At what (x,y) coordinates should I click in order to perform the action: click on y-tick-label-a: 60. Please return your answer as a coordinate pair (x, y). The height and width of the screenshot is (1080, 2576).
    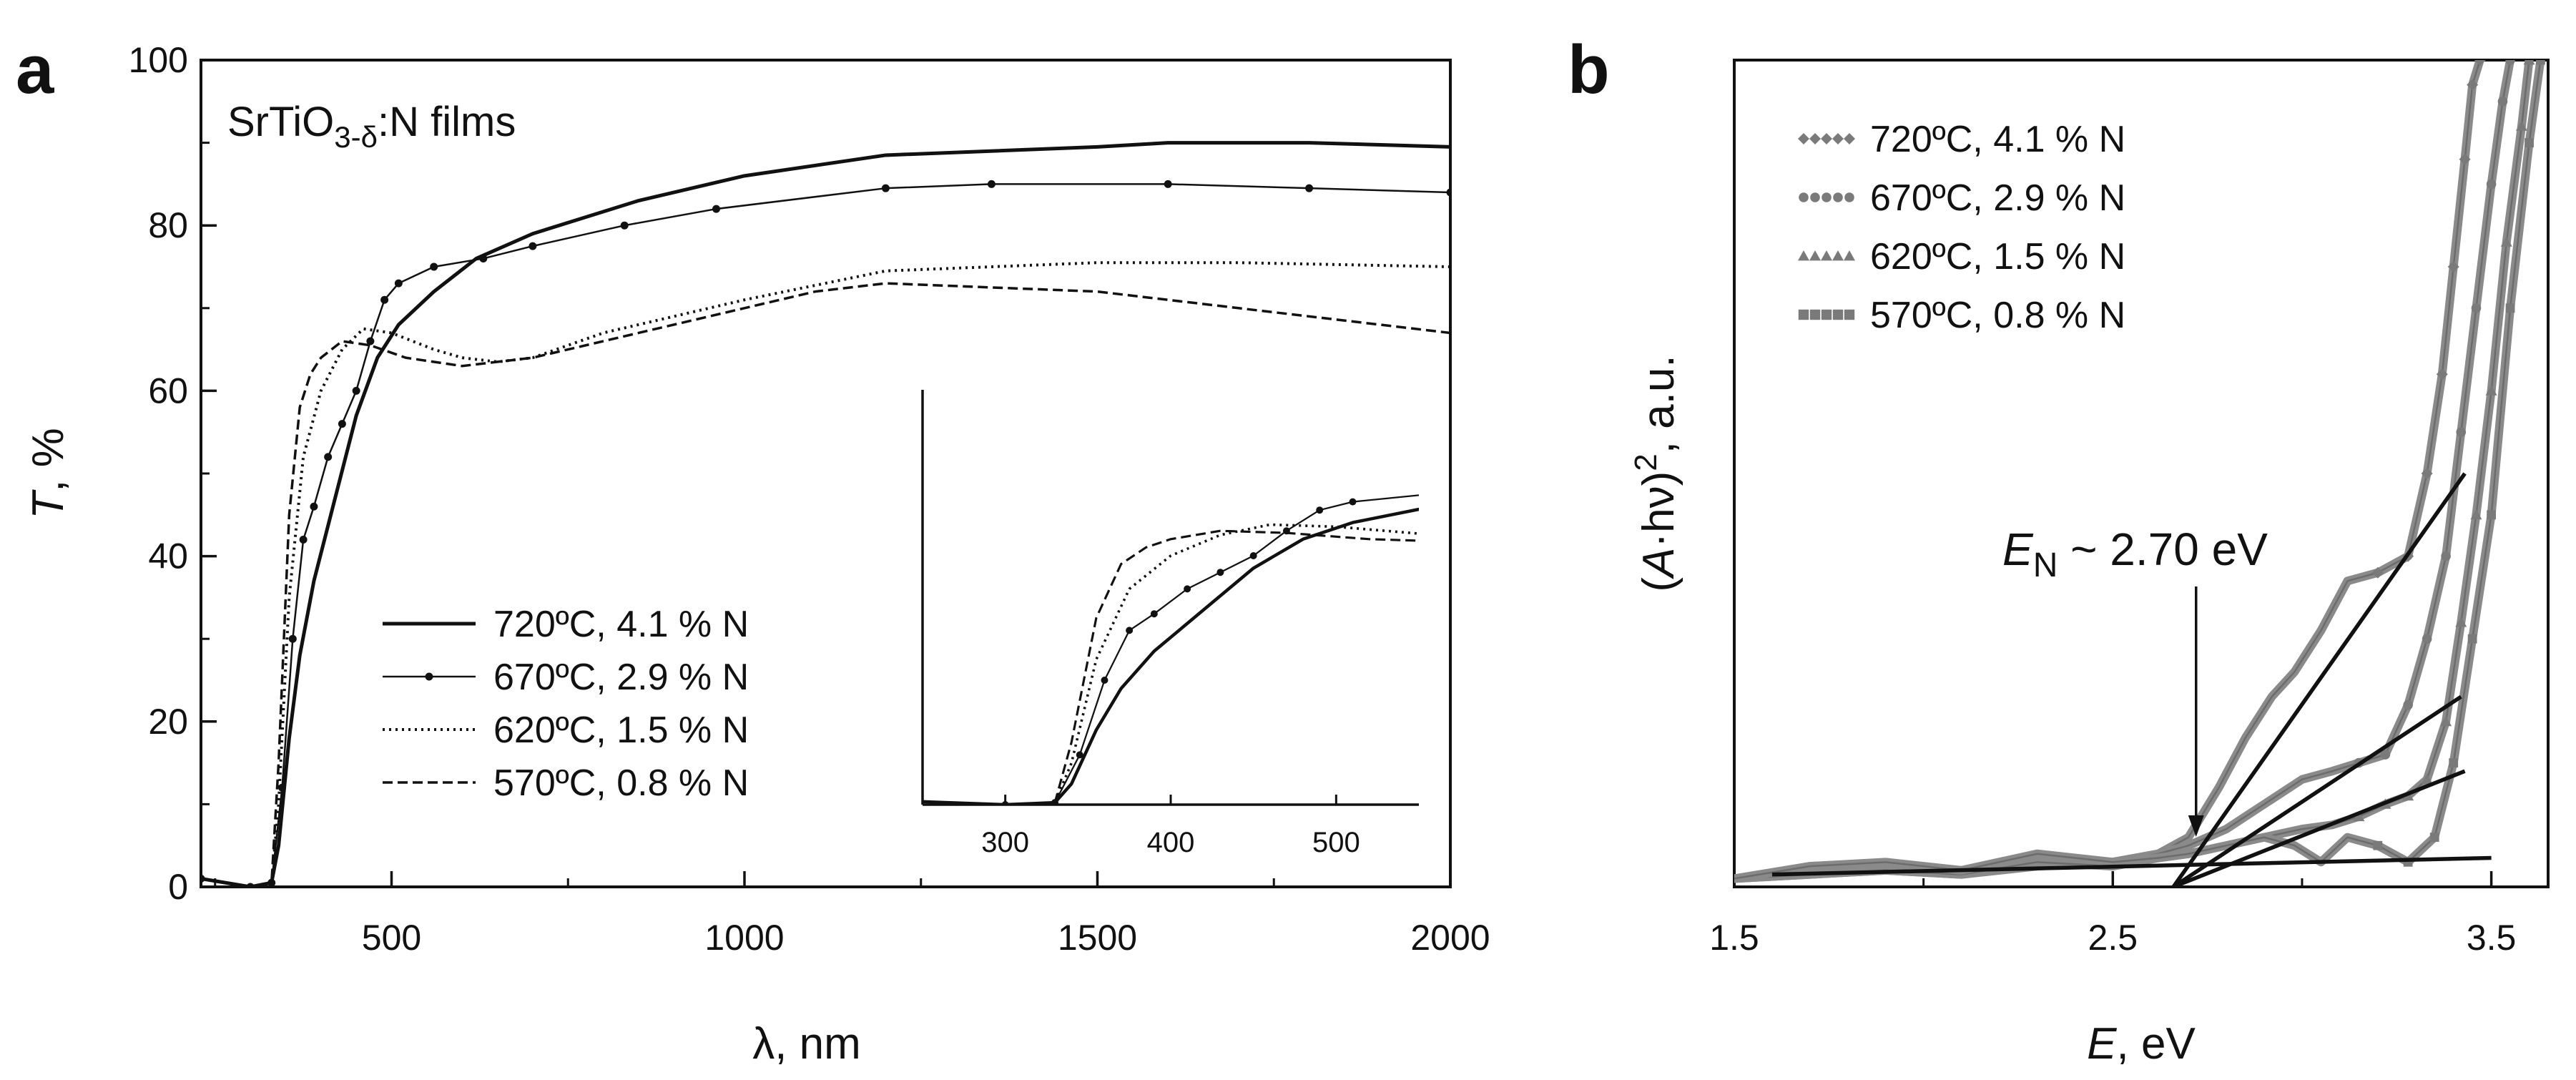
    Looking at the image, I should click on (168, 390).